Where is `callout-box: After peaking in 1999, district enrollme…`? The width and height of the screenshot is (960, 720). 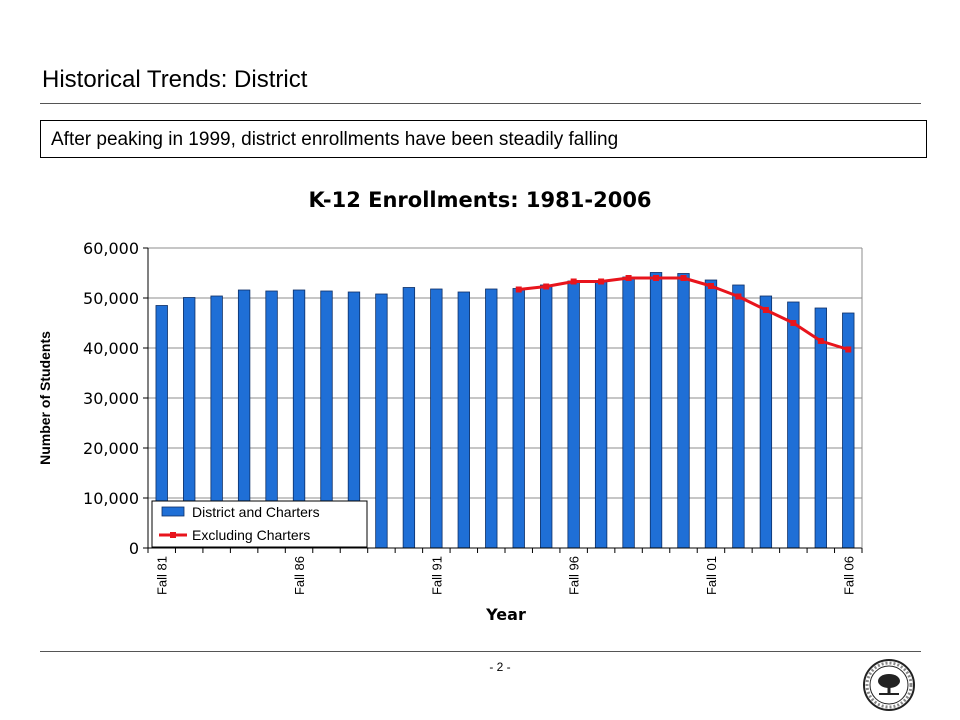 callout-box: After peaking in 1999, district enrollme… is located at coordinates (483, 139).